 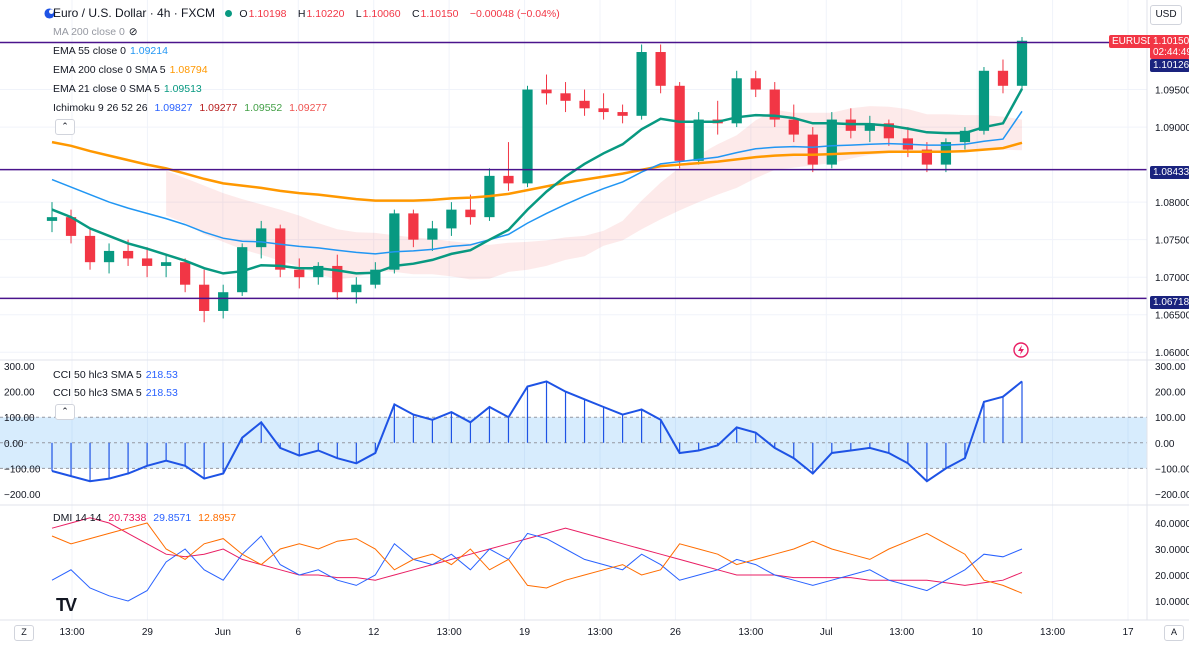 I want to click on time-tick-label: 12, so click(x=374, y=632).